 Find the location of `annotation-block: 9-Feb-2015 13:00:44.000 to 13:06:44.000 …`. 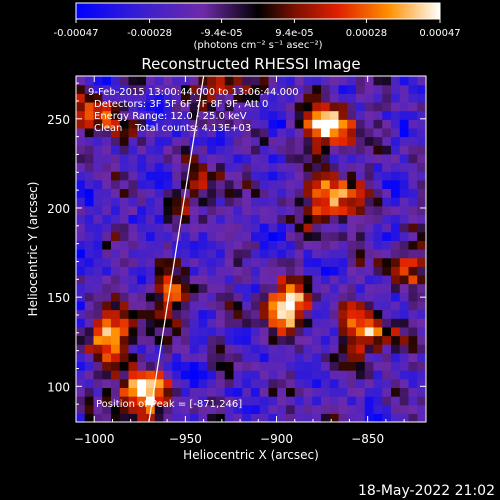

annotation-block: 9-Feb-2015 13:00:44.000 to 13:06:44.000 … is located at coordinates (193, 110).